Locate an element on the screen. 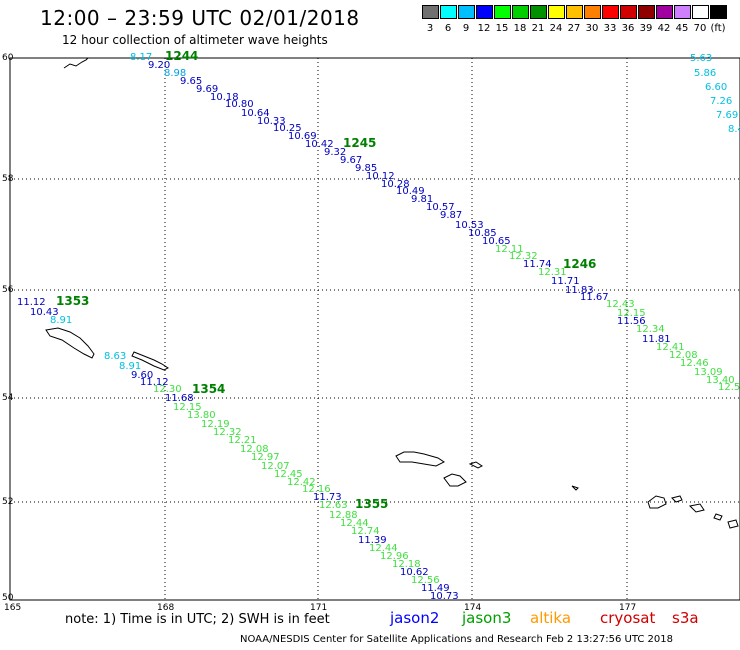  lon-label: 174 is located at coordinates (472, 608).